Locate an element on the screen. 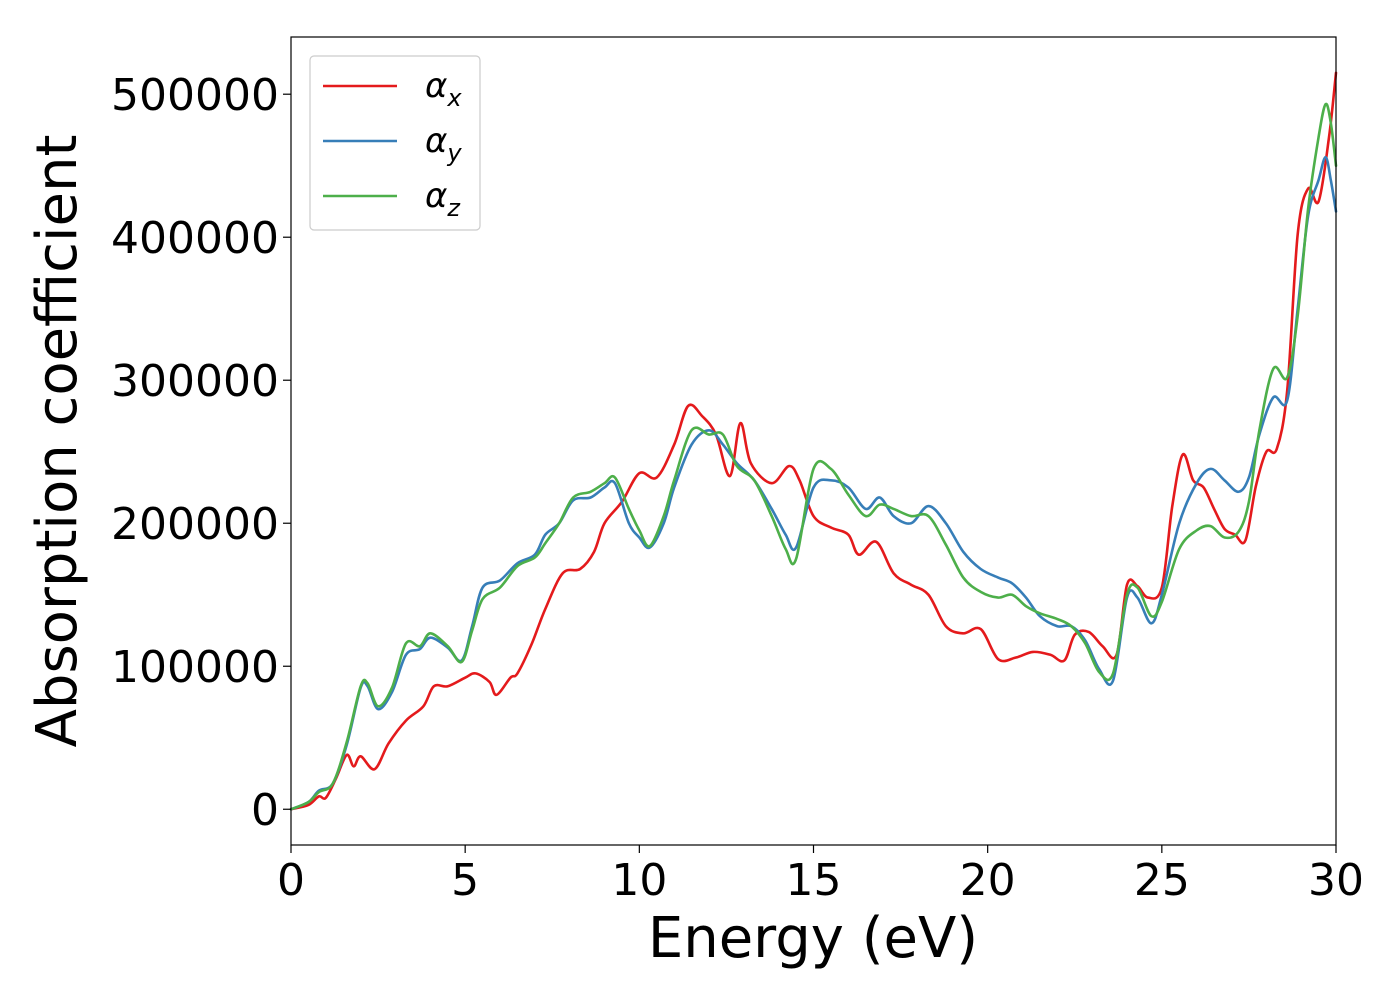 The height and width of the screenshot is (1004, 1400). x-tick-label: 5 is located at coordinates (465, 880).